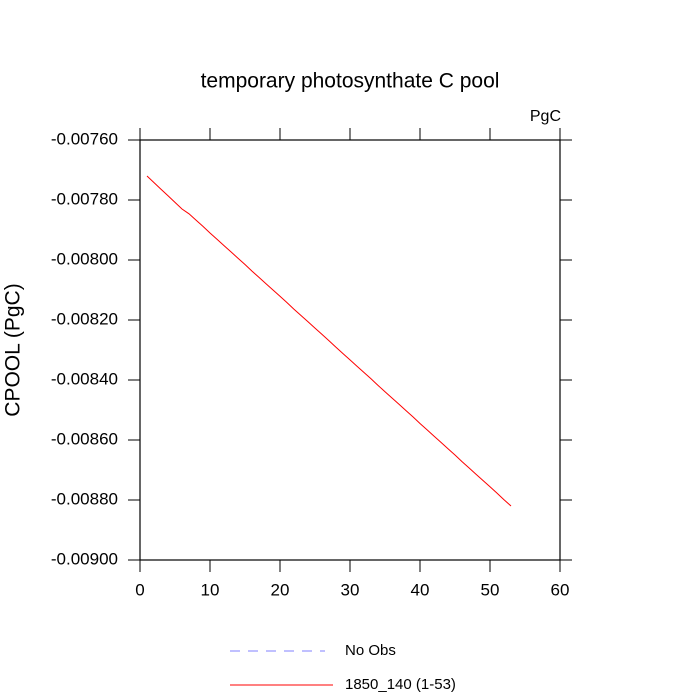  Describe the element at coordinates (545, 116) in the screenshot. I see `unit-label: PgC` at that location.